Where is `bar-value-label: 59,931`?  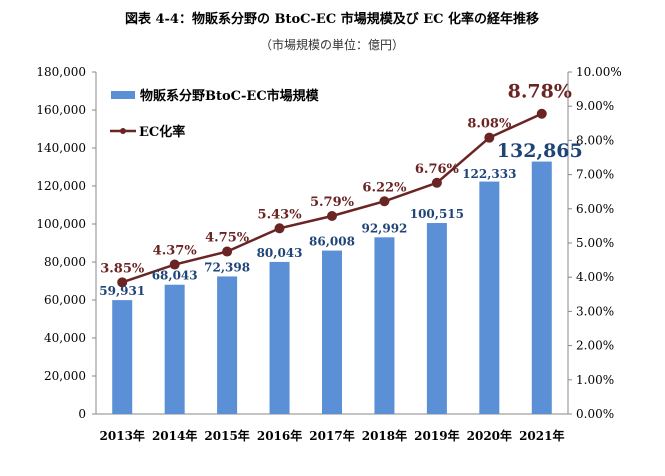 bar-value-label: 59,931 is located at coordinates (122, 291).